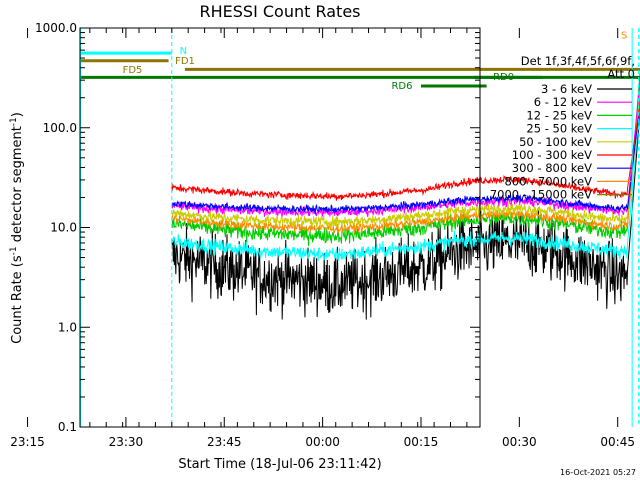  What do you see at coordinates (67, 327) in the screenshot?
I see `y-tick-label-1: 1.0` at bounding box center [67, 327].